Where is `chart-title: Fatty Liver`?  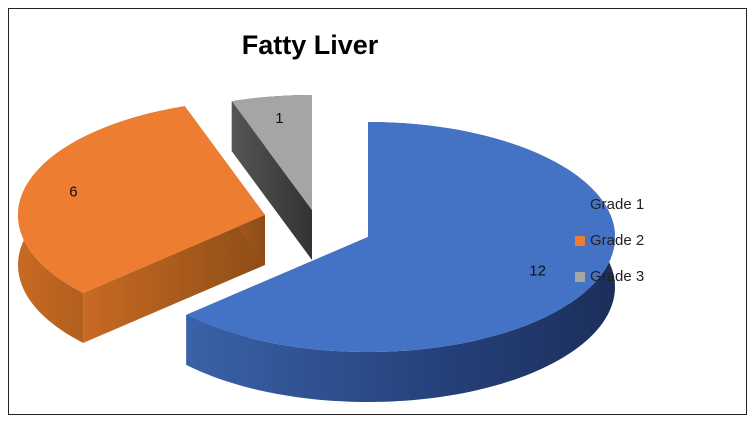 chart-title: Fatty Liver is located at coordinates (310, 45).